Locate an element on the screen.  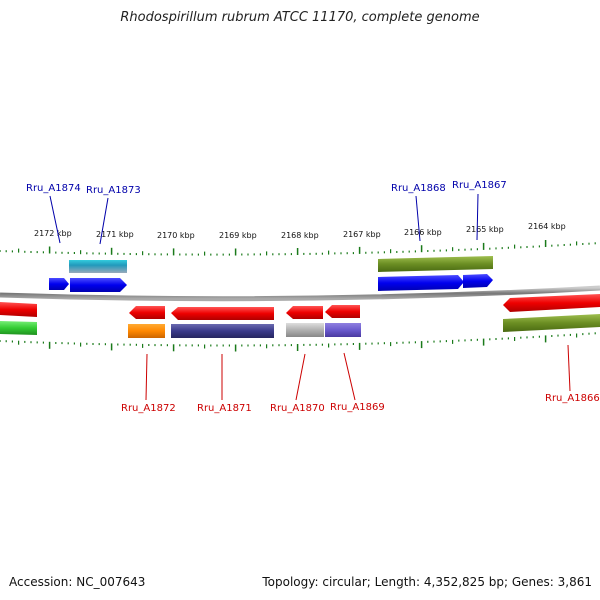
lower-scale-ticks is located at coordinates (298, 342).